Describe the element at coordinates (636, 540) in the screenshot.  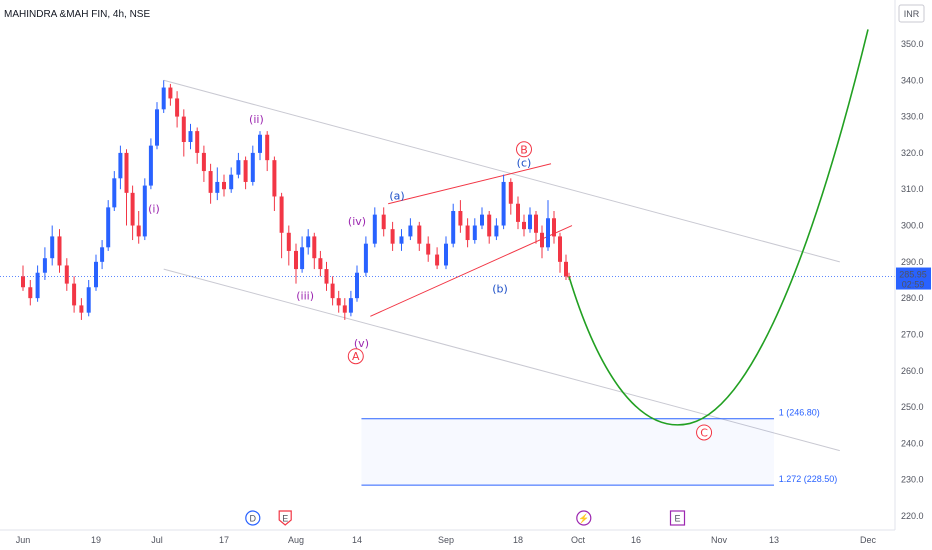
I see `x-tick-label: 16` at that location.